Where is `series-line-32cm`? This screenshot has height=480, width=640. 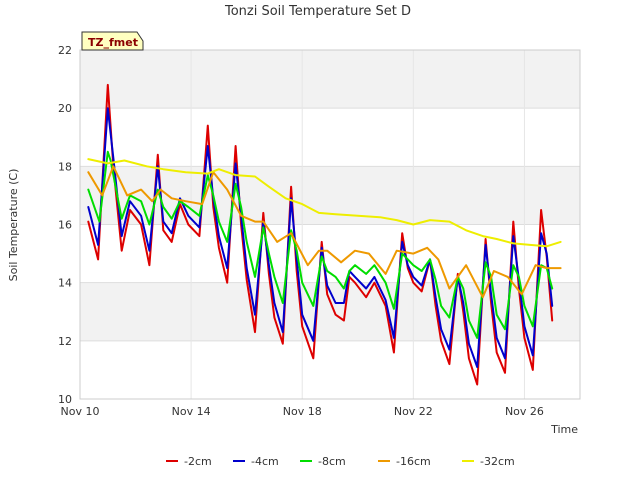 series-line-32cm is located at coordinates (324, 203).